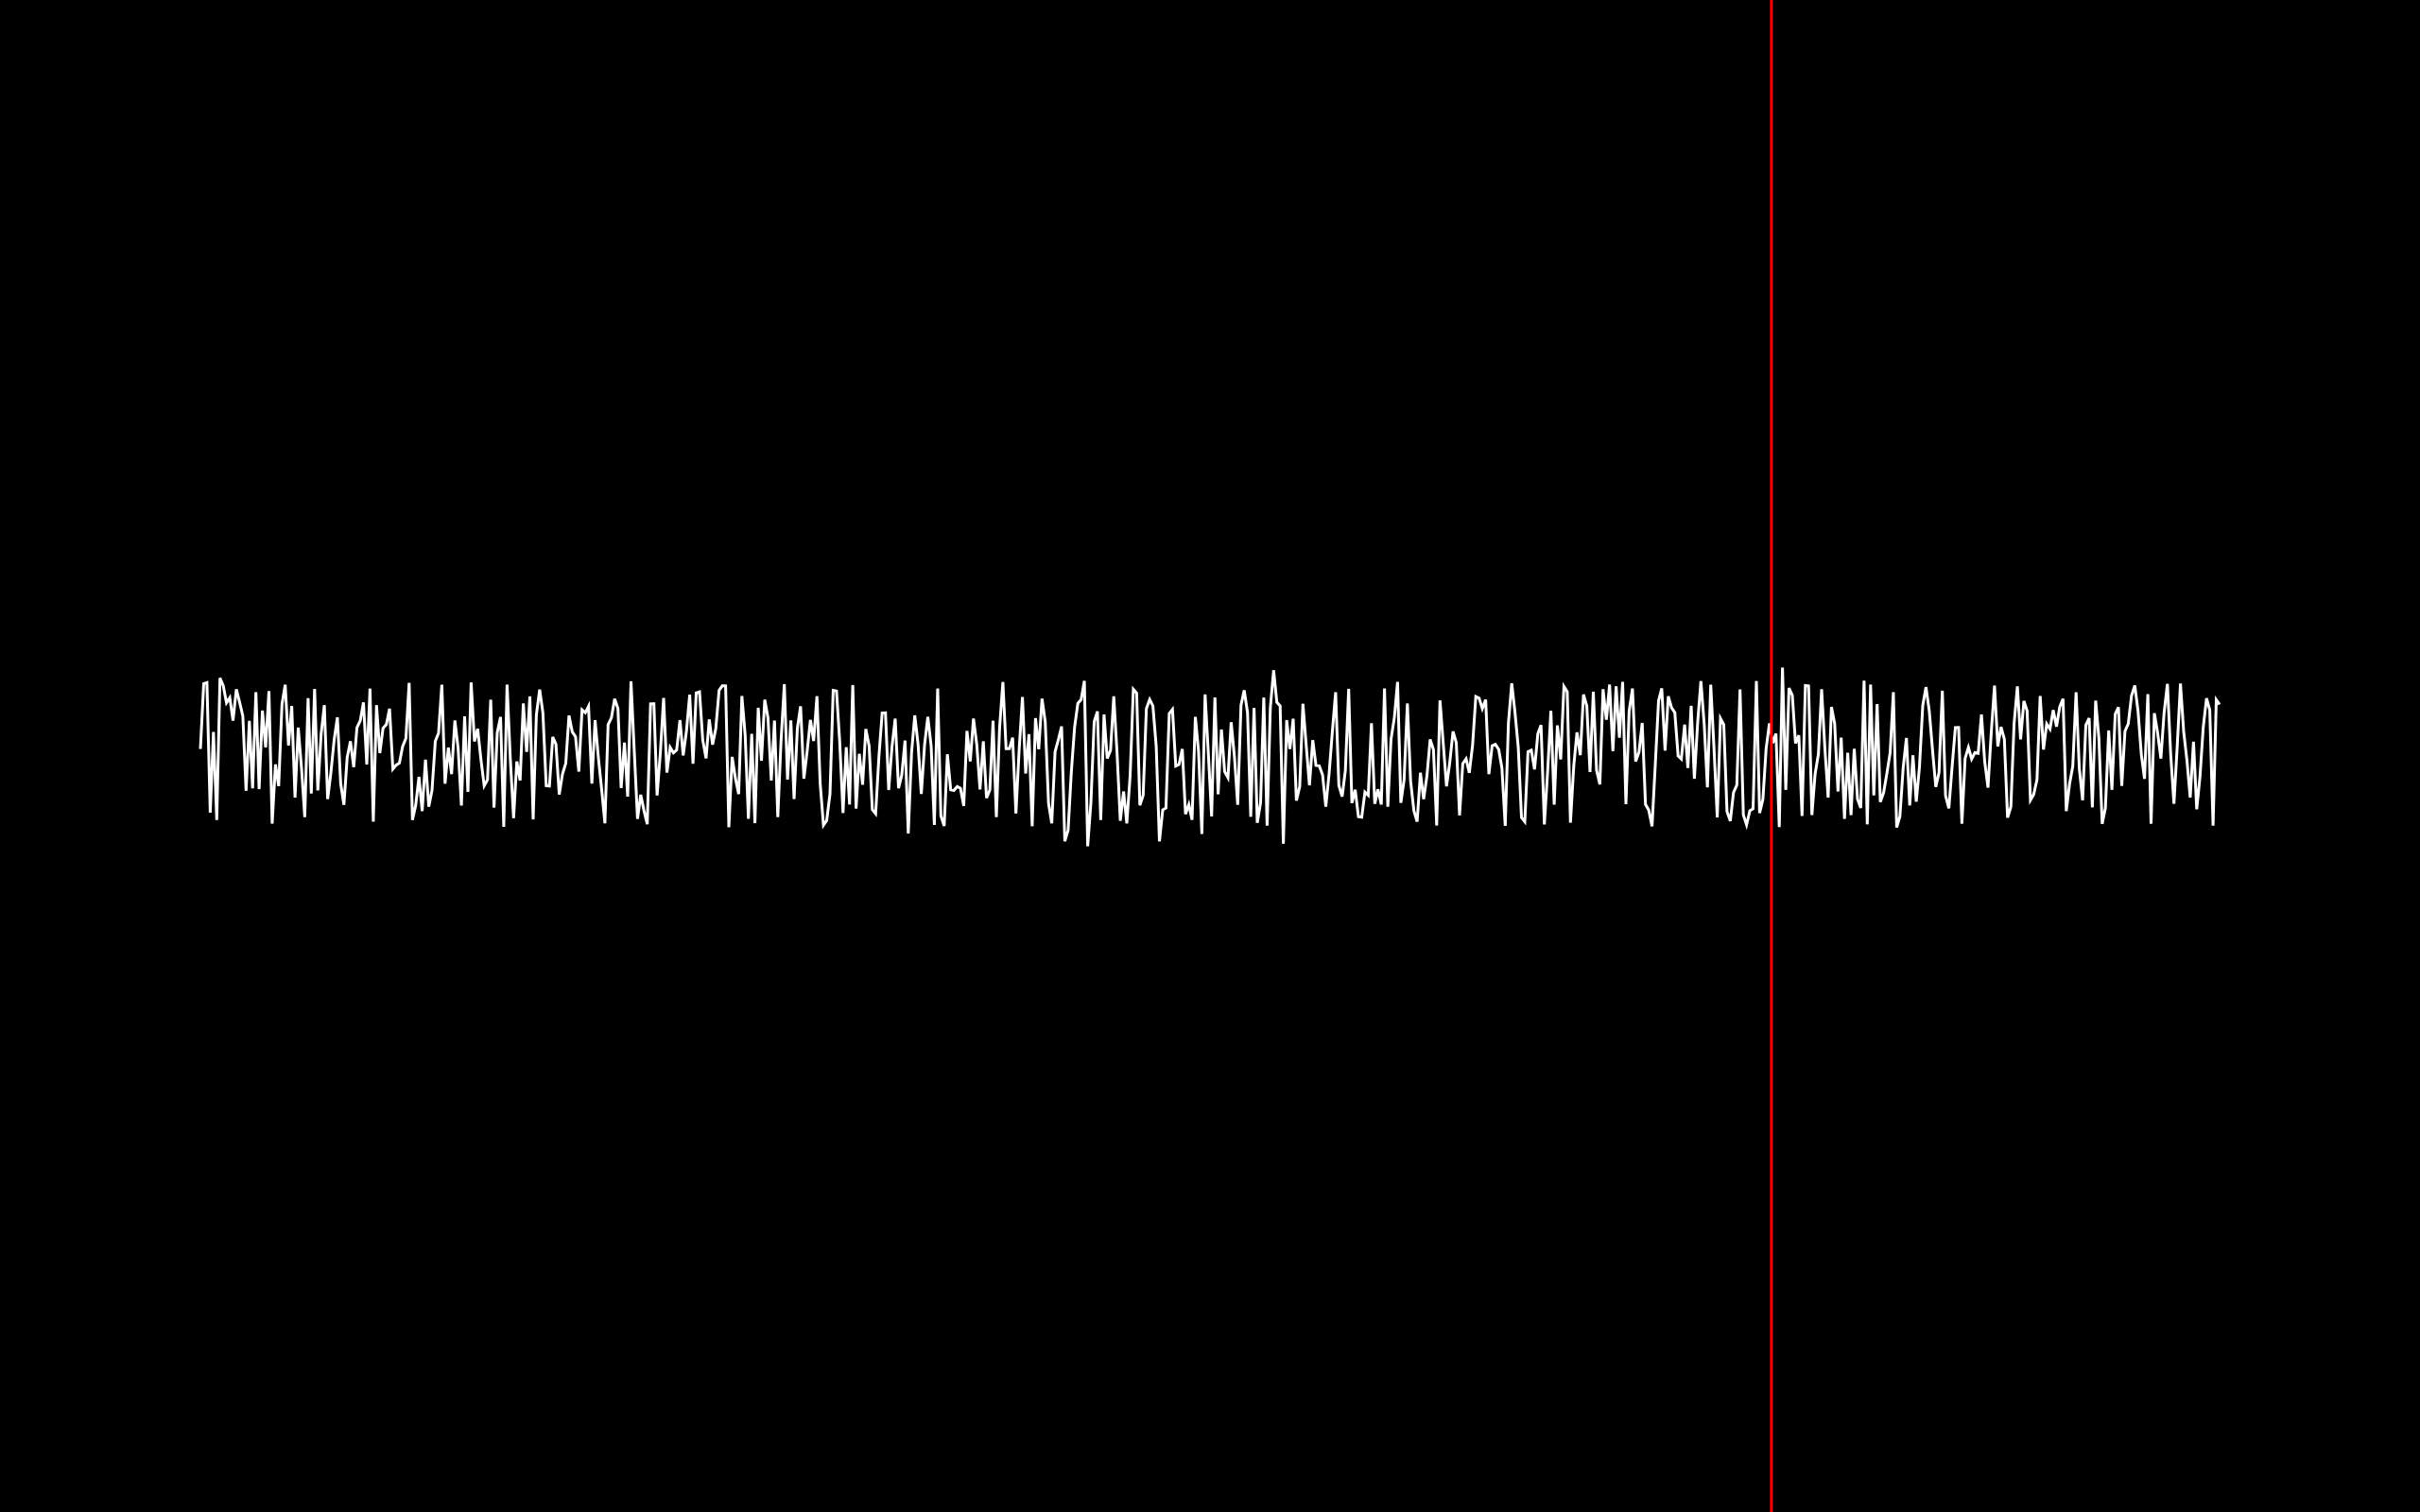 This screenshot has width=2420, height=1512. I want to click on audio-waveform, so click(1210, 757).